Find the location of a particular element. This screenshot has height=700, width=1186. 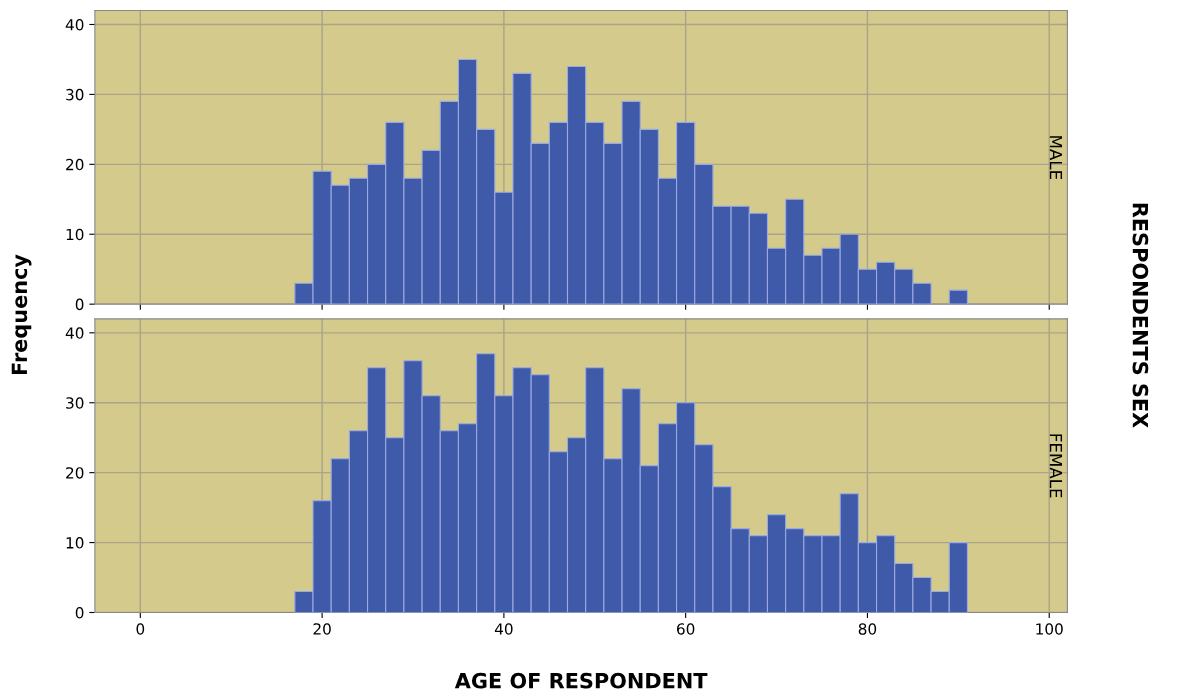

text: MALE is located at coordinates (1056, 158).